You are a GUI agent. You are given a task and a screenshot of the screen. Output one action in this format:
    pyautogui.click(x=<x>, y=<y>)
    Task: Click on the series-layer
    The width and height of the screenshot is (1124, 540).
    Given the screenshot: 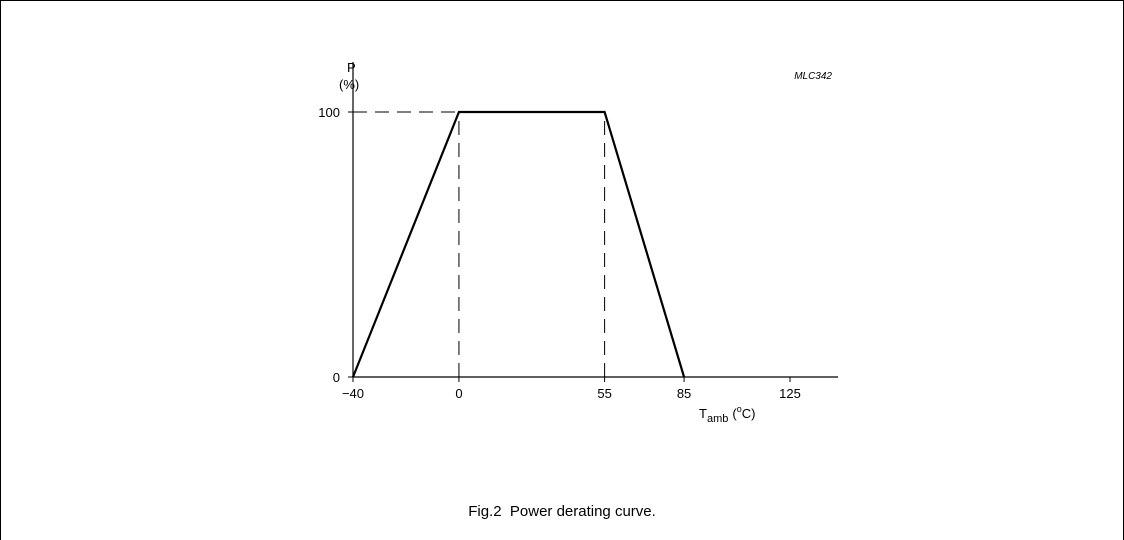 What is the action you would take?
    pyautogui.click(x=518, y=244)
    